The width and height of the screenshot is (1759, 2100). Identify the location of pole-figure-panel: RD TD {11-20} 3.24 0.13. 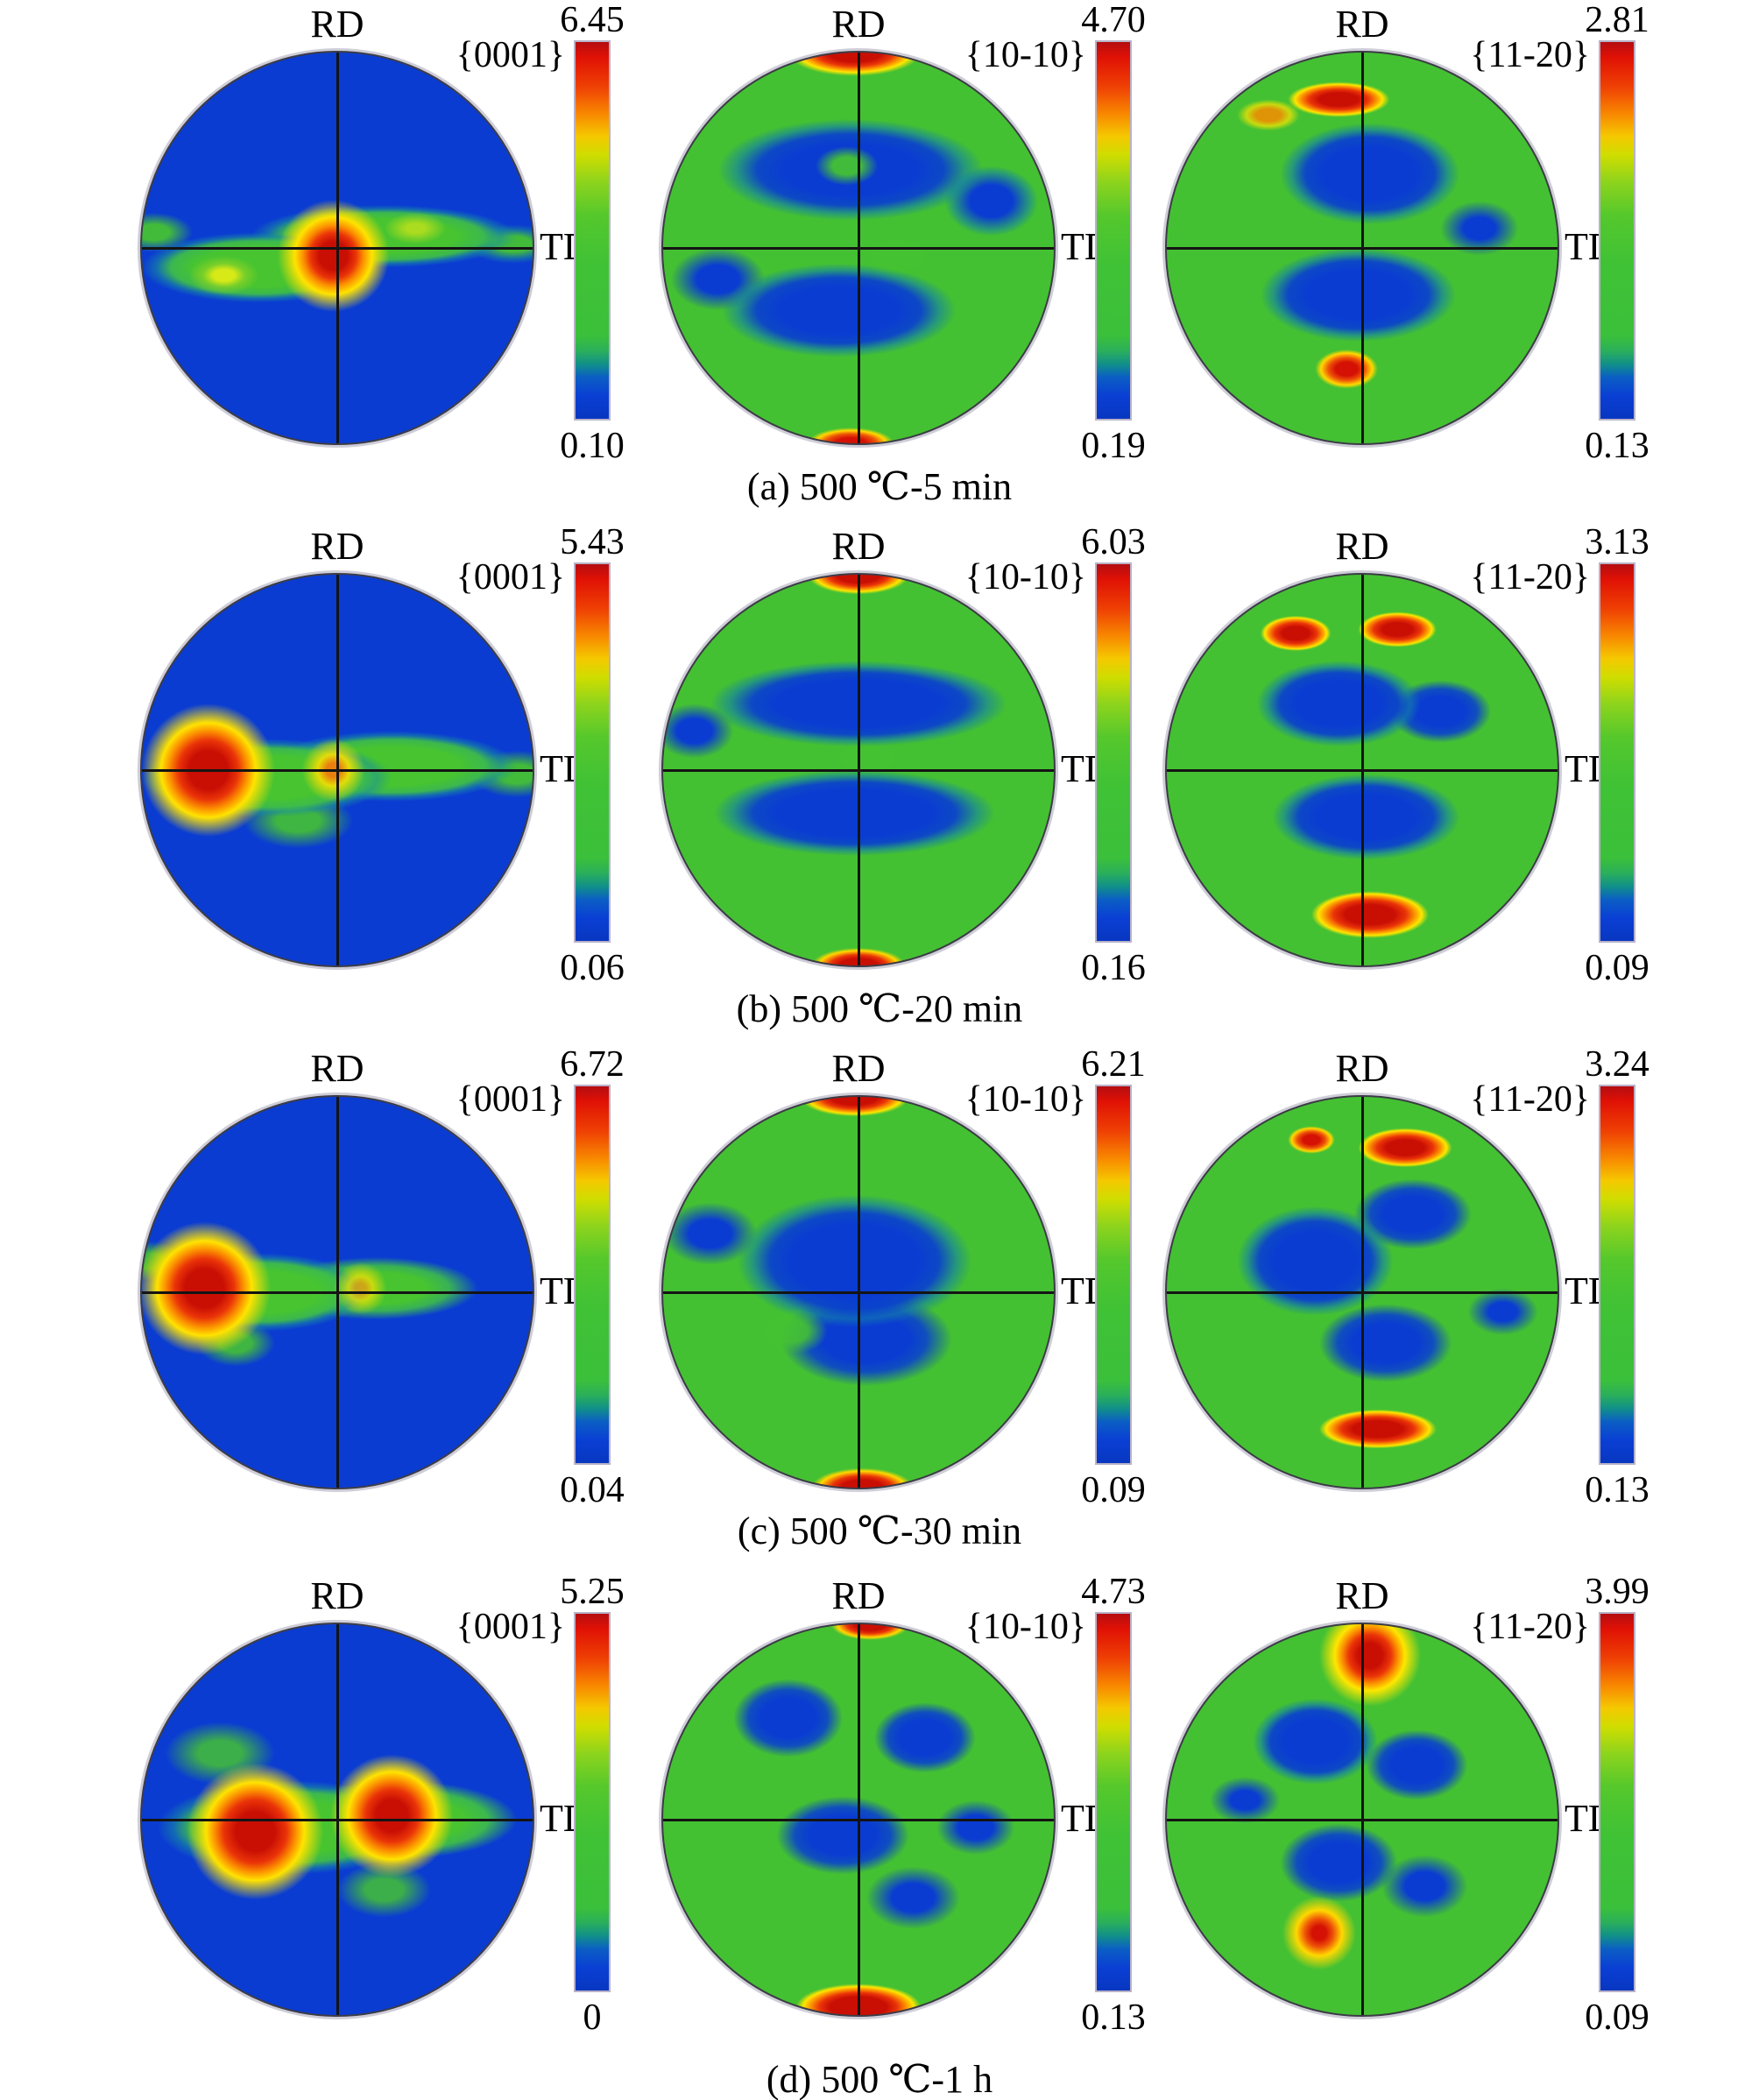
(1462, 1284).